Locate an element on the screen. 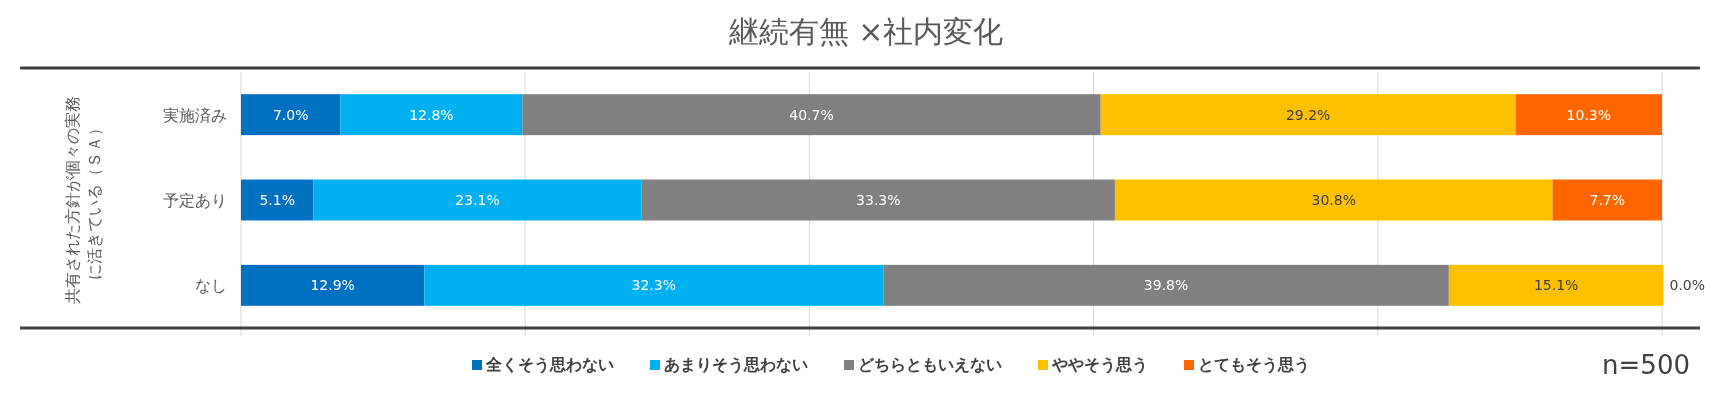 The height and width of the screenshot is (404, 1732). legend-label: ややそう思う is located at coordinates (1099, 364).